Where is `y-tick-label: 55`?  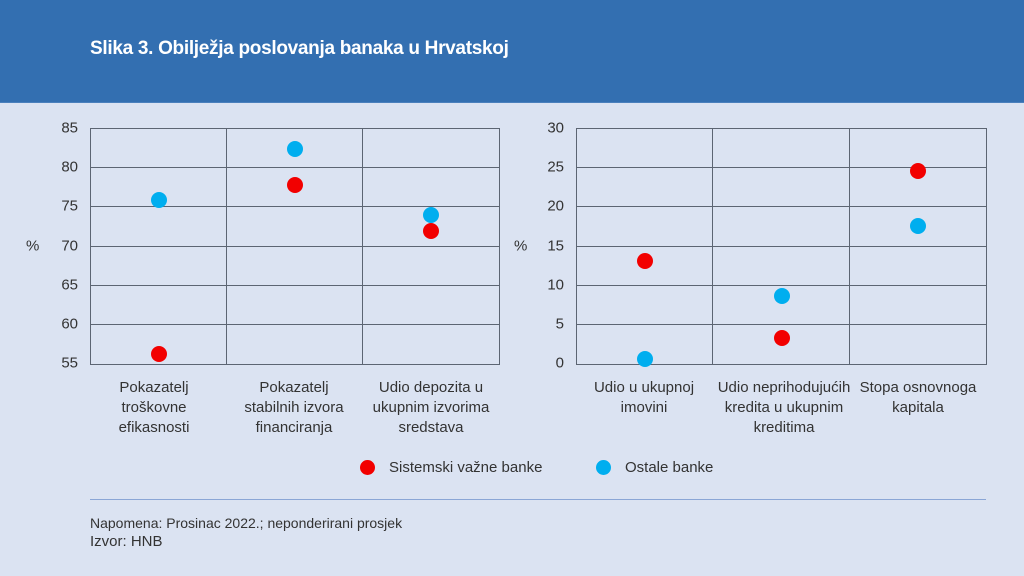
y-tick-label: 55 is located at coordinates (69, 363).